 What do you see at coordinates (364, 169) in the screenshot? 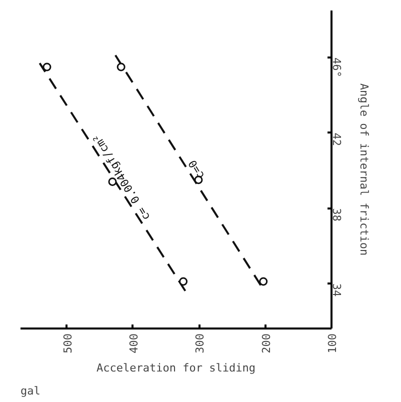
I see `y-axis-title: Angle of internal friction` at bounding box center [364, 169].